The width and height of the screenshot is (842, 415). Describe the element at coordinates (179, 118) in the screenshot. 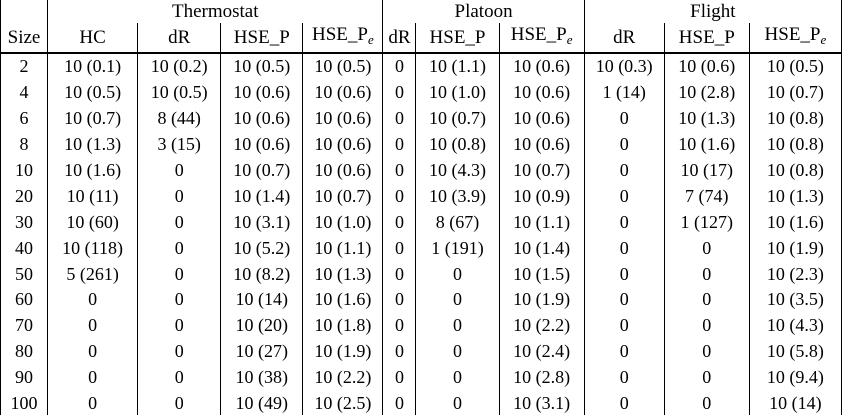

I see `table-cell: 8 (44)` at that location.